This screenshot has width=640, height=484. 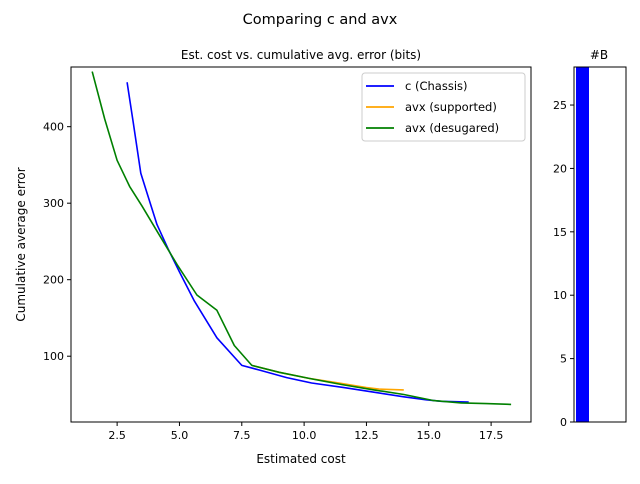 What do you see at coordinates (491, 435) in the screenshot?
I see `x-tick-label: 17.5` at bounding box center [491, 435].